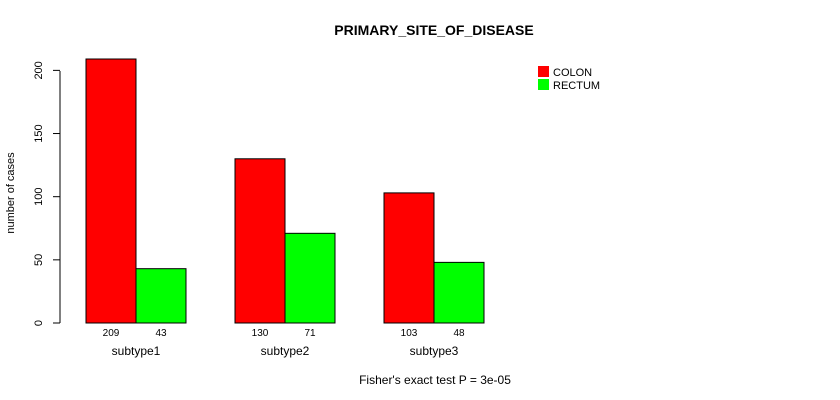 The height and width of the screenshot is (400, 840). What do you see at coordinates (260, 241) in the screenshot?
I see `bar-colon-subtype2` at bounding box center [260, 241].